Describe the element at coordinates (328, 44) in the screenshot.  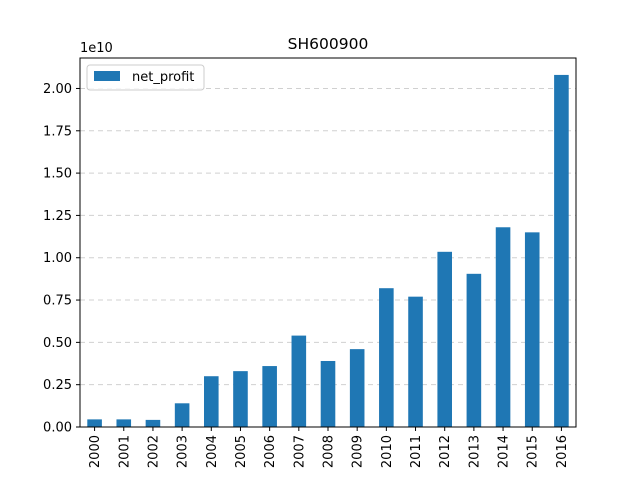
I see `chart-title: SH600900` at that location.